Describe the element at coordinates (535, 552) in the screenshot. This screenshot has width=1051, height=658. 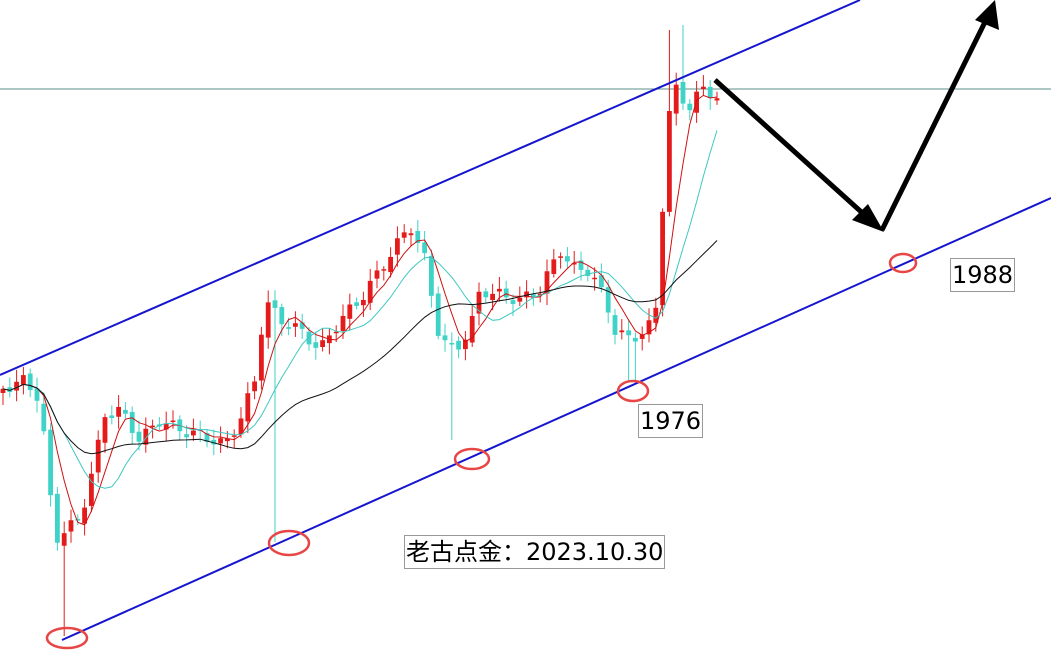
I see `credit-label: 老古点金：2023.10.30` at that location.